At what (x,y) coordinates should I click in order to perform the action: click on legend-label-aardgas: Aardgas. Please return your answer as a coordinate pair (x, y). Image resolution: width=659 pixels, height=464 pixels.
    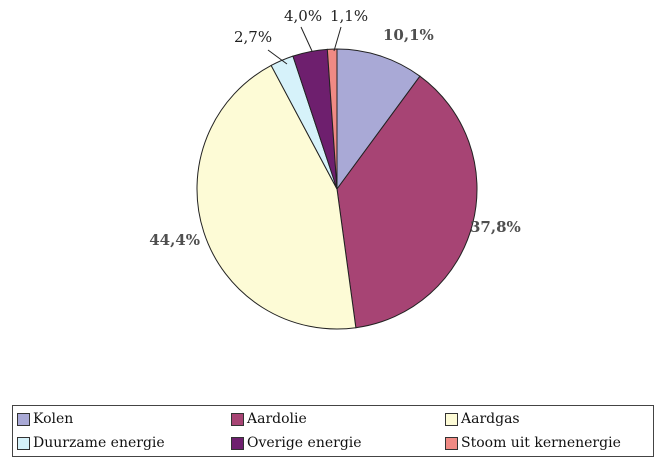
    Looking at the image, I should click on (490, 419).